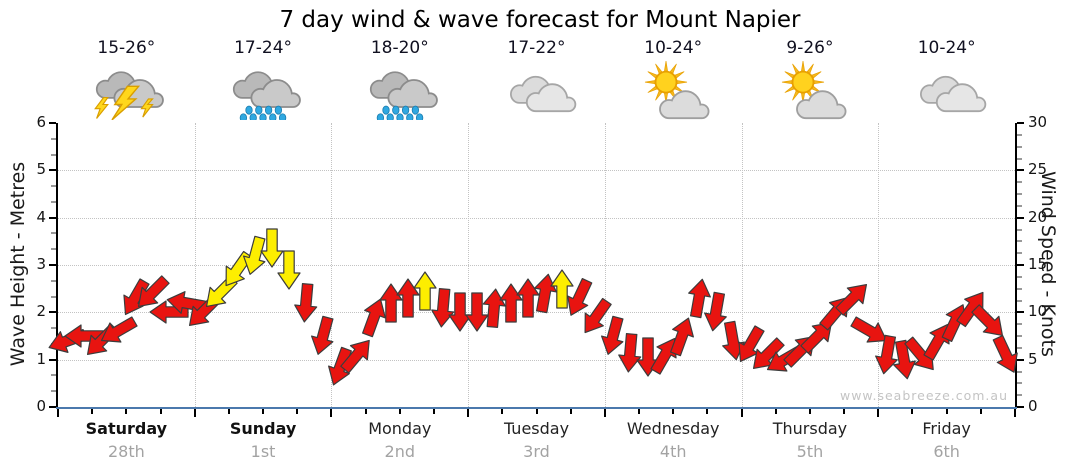  What do you see at coordinates (946, 451) in the screenshot?
I see `day-date-label: 6th` at bounding box center [946, 451].